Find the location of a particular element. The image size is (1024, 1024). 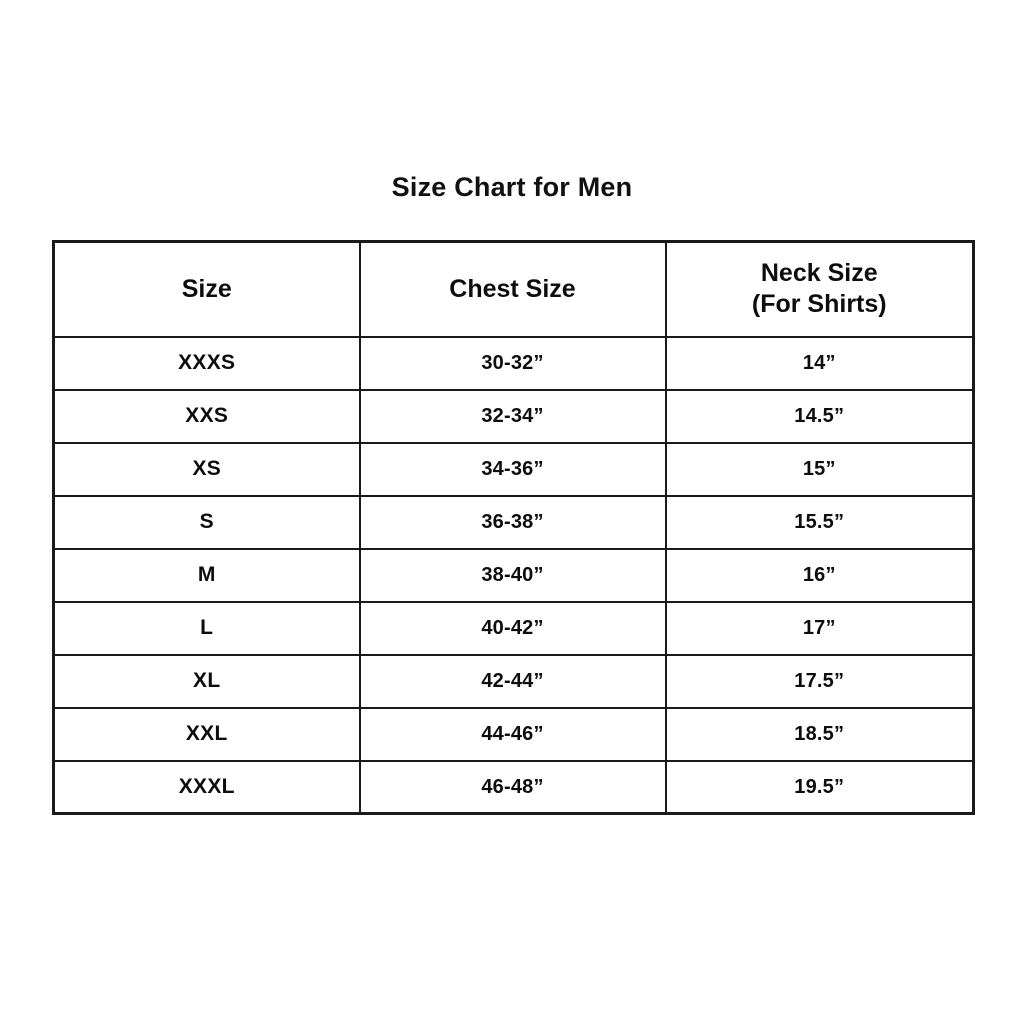

table-row: XS 34-36” 15” is located at coordinates (513, 469).